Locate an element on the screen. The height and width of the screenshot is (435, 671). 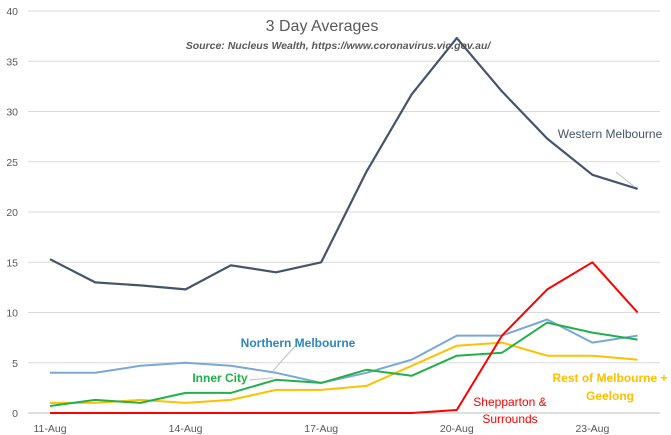
series-label-line: Northern Melbourne is located at coordinates (298, 343).